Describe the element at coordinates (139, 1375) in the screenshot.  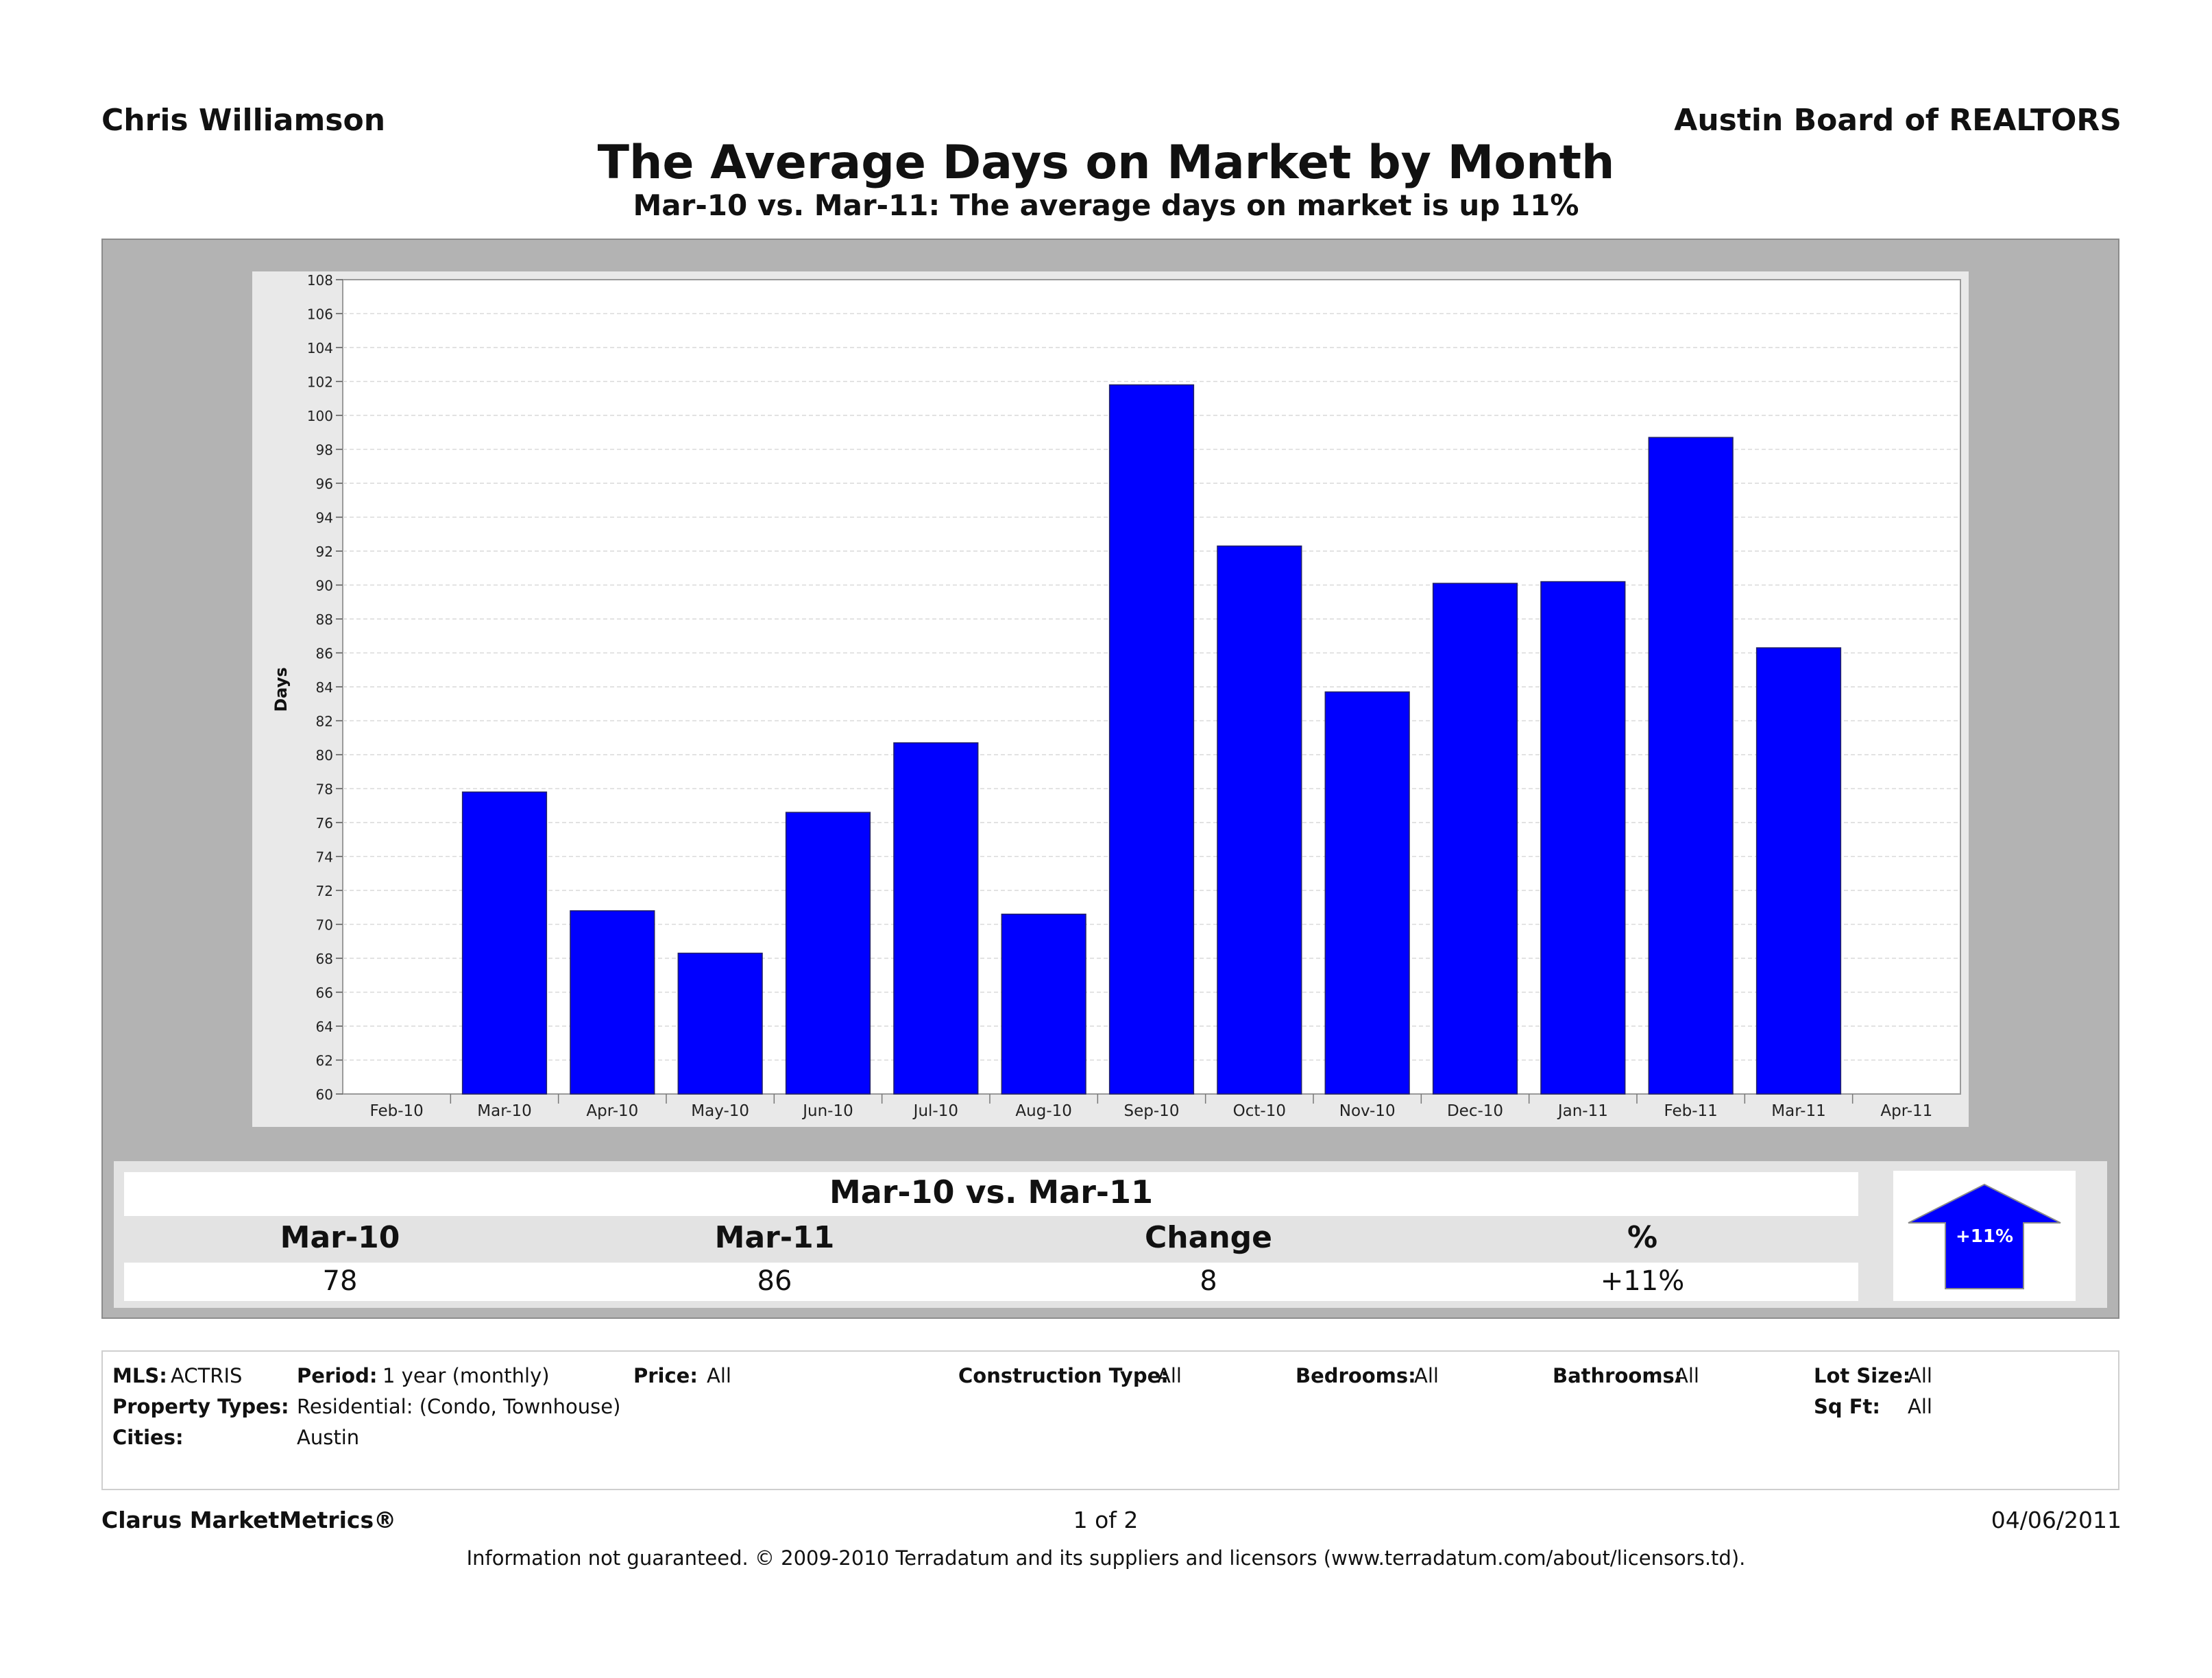
I see `mls-label: MLS:` at that location.